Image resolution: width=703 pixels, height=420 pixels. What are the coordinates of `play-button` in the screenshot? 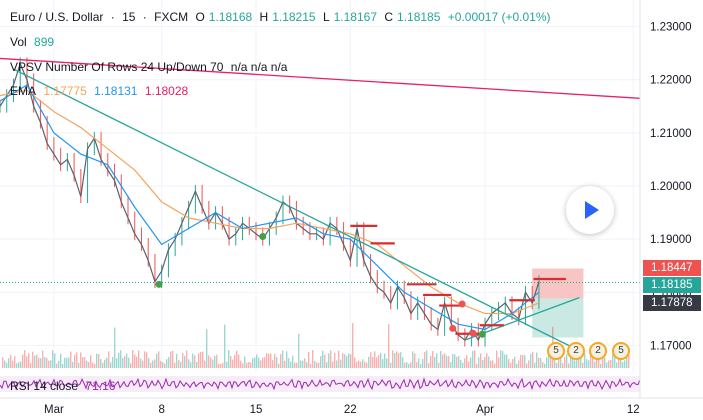 It's located at (590, 210).